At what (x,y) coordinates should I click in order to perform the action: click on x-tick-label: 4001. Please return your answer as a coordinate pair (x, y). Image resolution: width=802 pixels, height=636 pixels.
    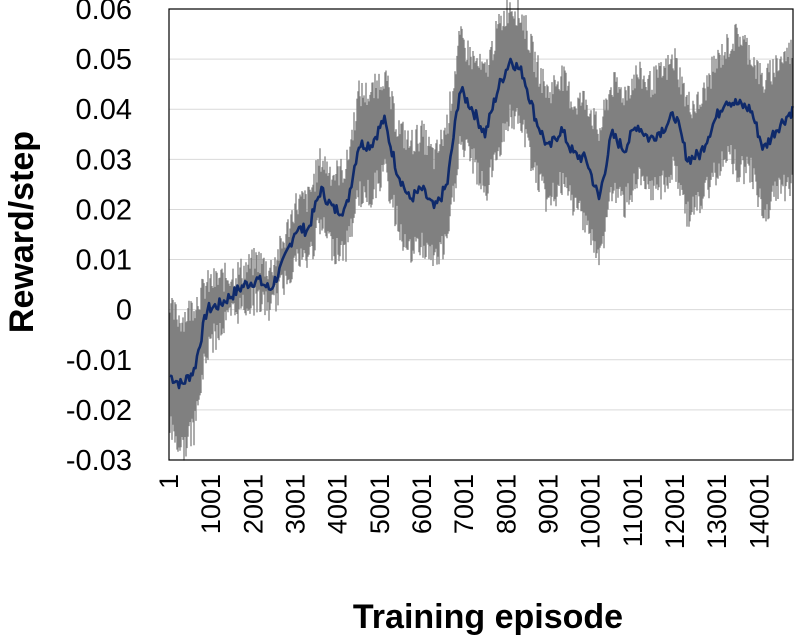
    Looking at the image, I should click on (338, 504).